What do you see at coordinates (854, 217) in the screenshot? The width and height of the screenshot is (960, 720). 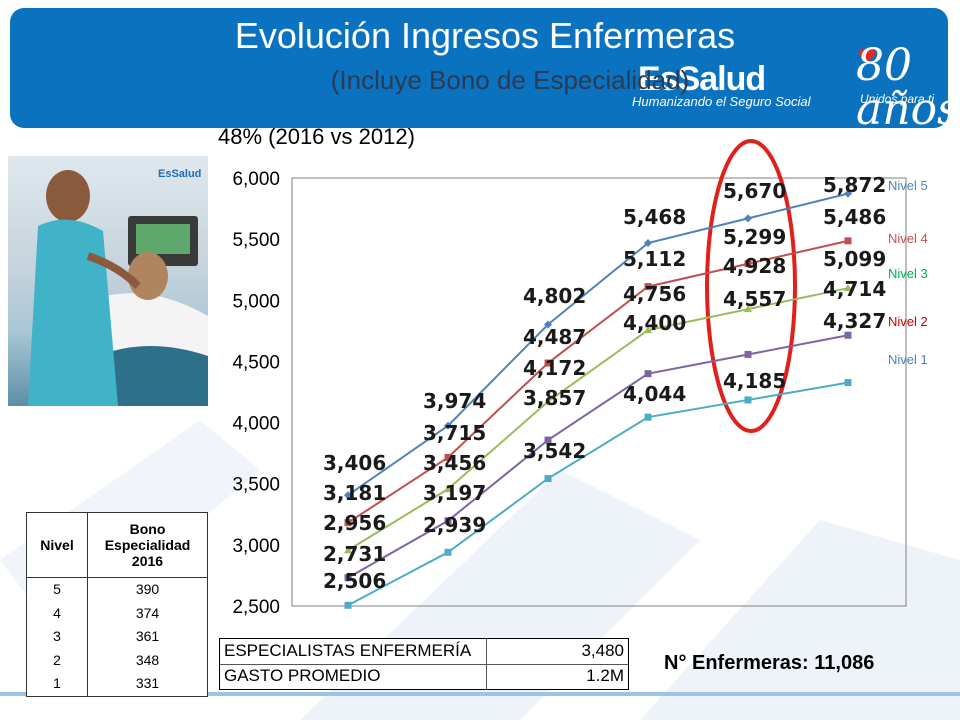 I see `data-label: 5,486` at bounding box center [854, 217].